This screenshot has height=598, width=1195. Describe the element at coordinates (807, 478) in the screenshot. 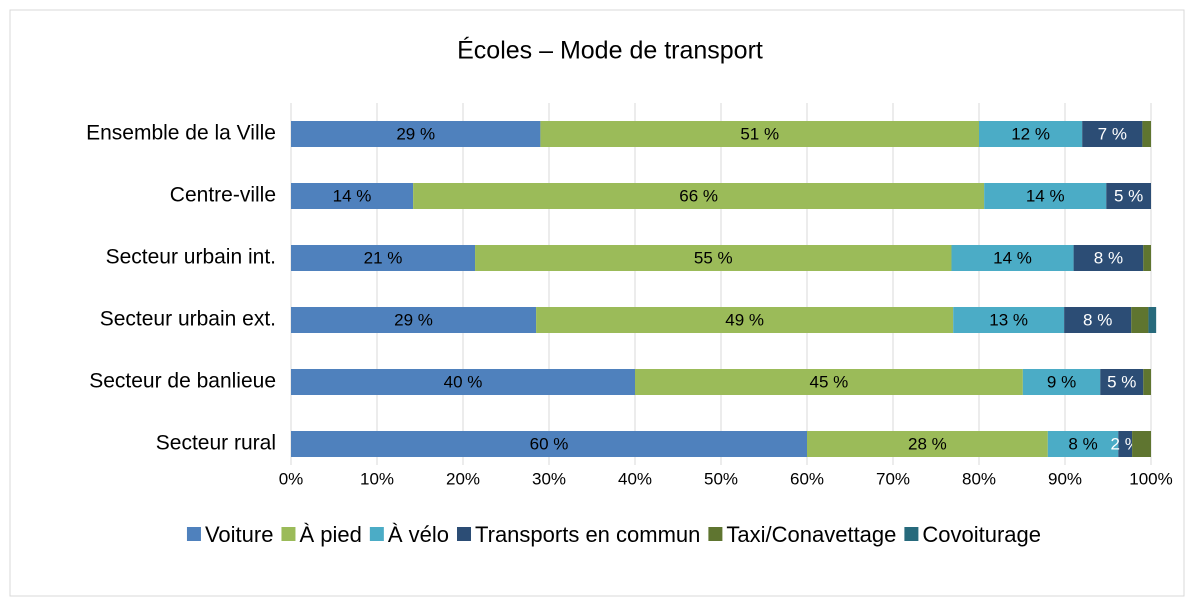

I see `x-tick-label: 60%` at that location.